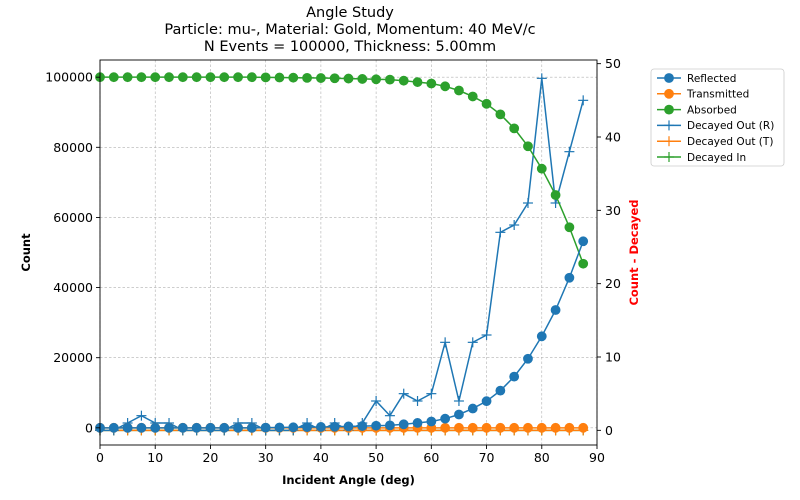 The image size is (800, 500). I want to click on legend-entry: Reflected, so click(696, 79).